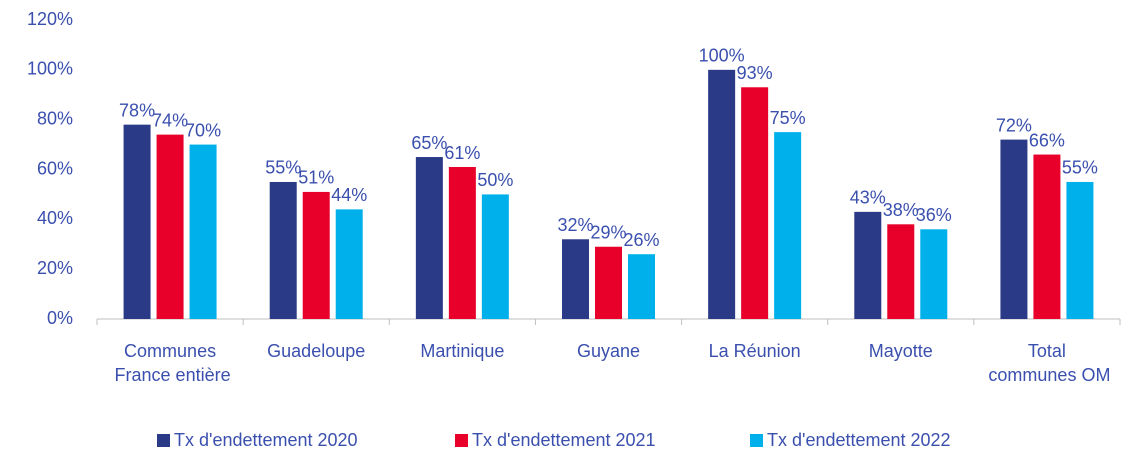 Image resolution: width=1129 pixels, height=453 pixels. I want to click on data-label: 29%, so click(608, 232).